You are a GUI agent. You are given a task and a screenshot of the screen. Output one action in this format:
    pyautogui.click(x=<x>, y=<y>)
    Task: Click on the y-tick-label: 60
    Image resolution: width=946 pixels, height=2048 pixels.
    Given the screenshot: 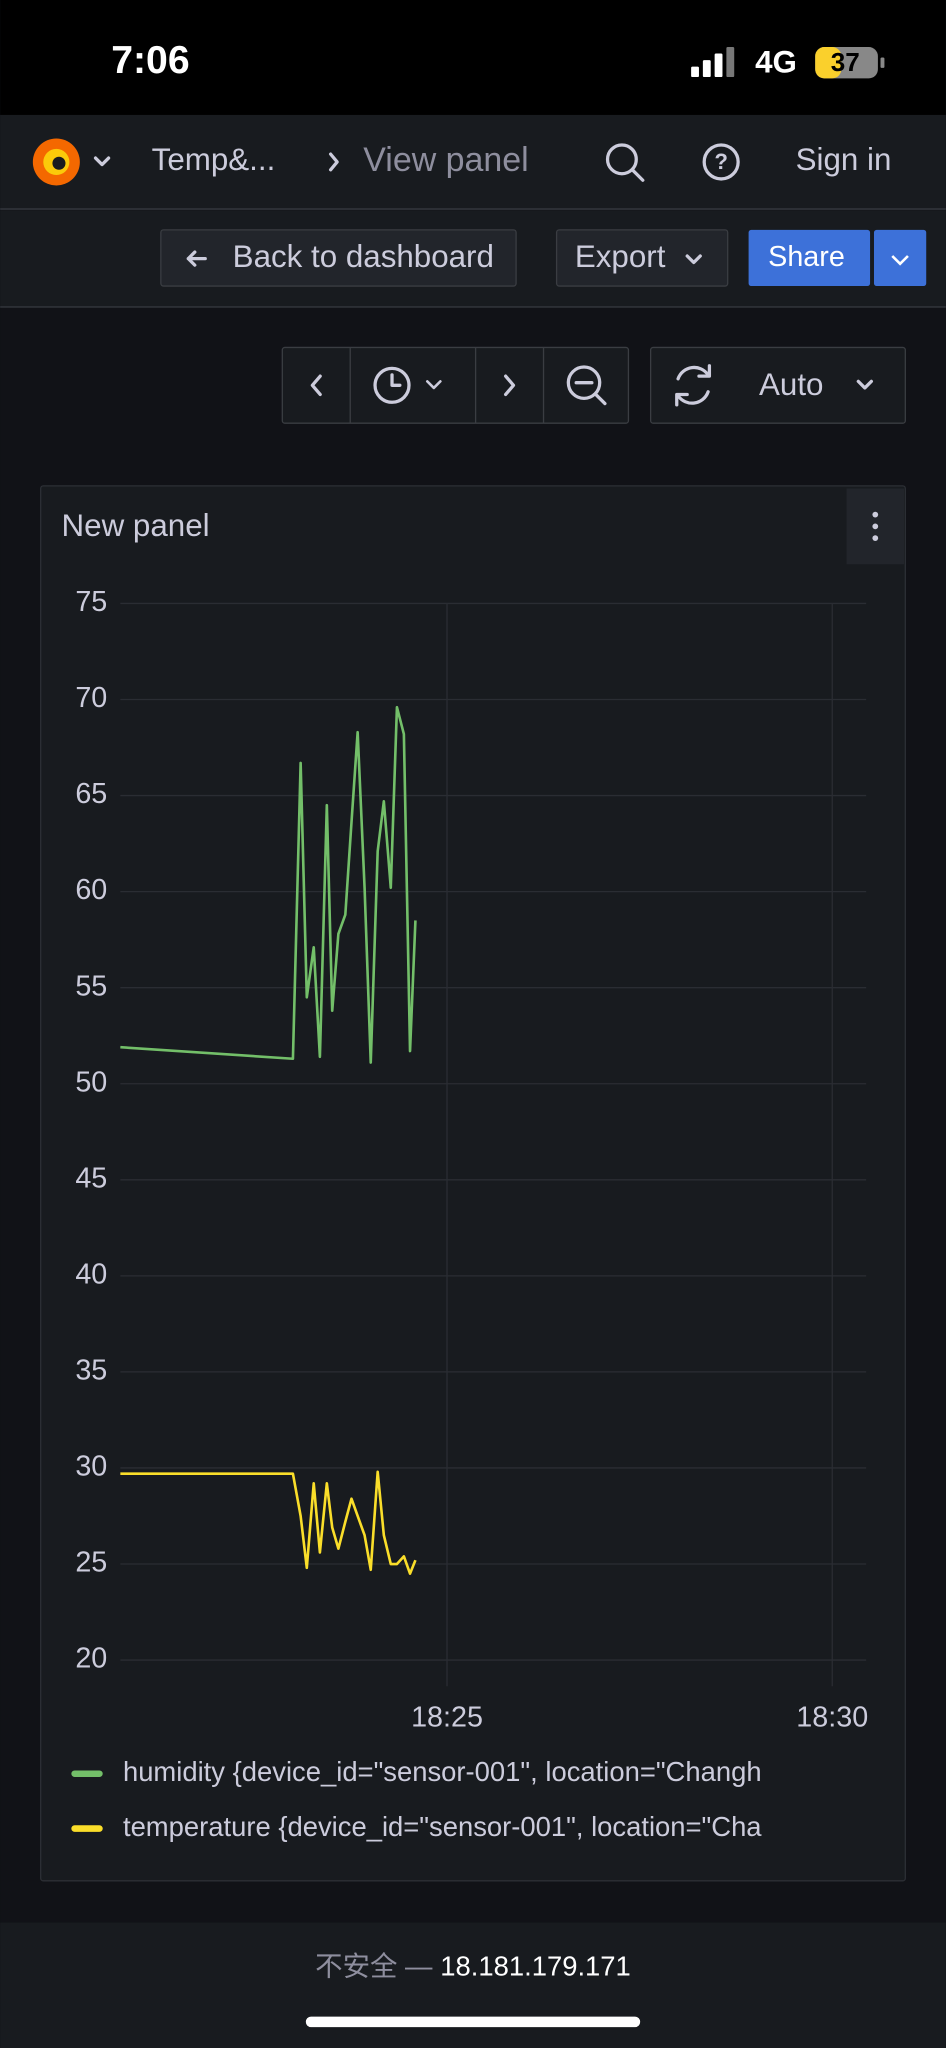 What is the action you would take?
    pyautogui.click(x=91, y=890)
    